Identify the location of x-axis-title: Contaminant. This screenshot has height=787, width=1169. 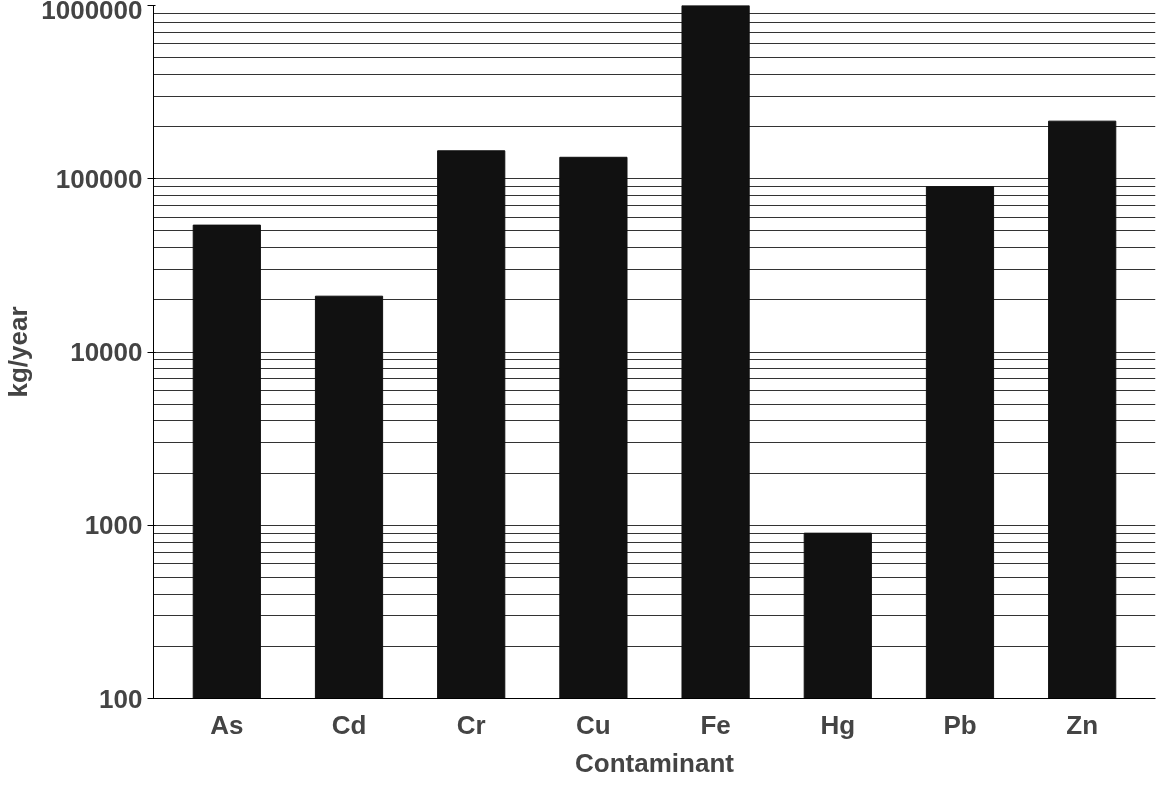
(655, 762).